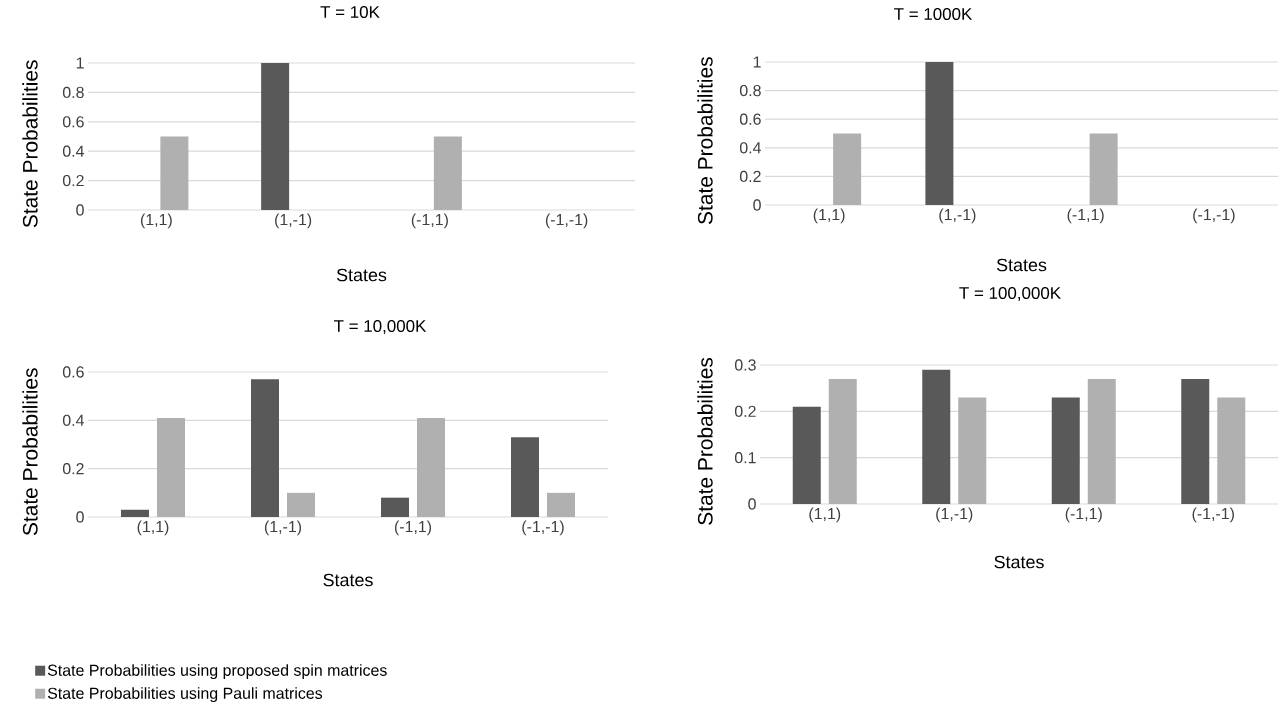  I want to click on chart-title: T = 1000K, so click(933, 14).